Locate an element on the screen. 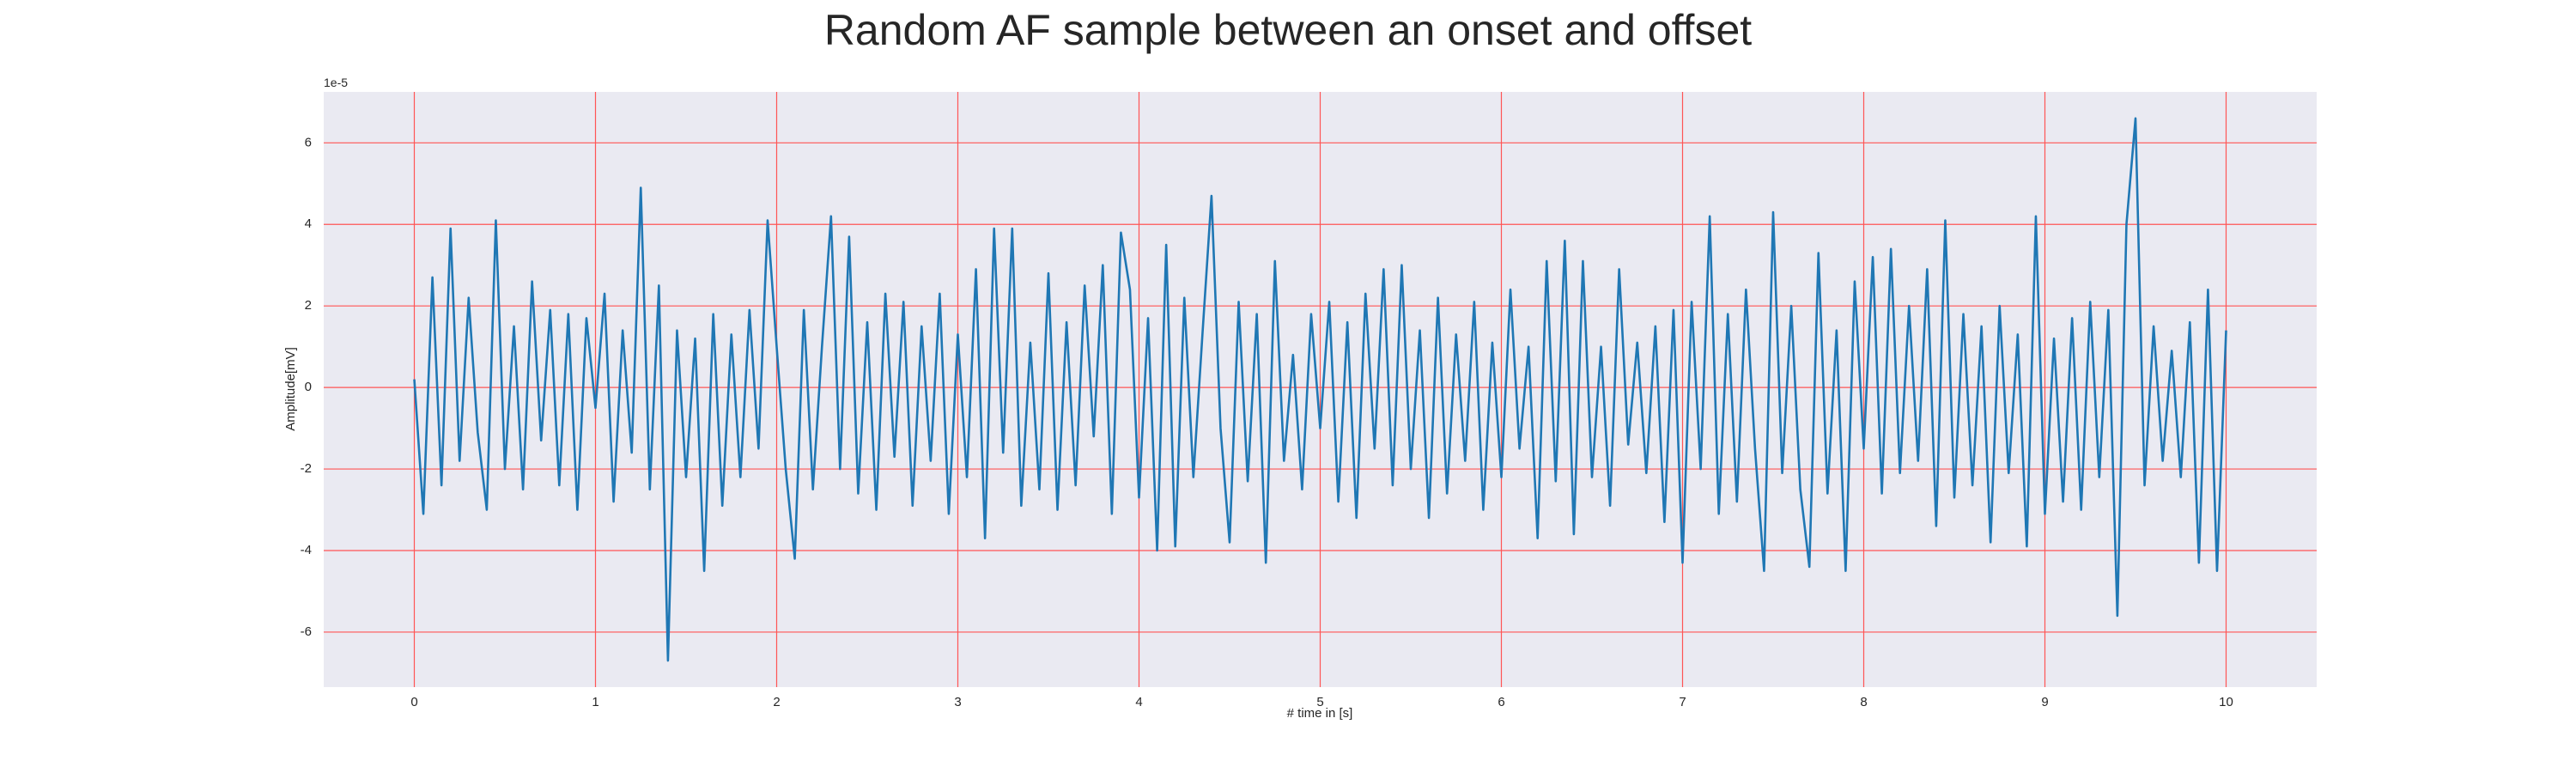  y-tick-label: -4 is located at coordinates (306, 550).